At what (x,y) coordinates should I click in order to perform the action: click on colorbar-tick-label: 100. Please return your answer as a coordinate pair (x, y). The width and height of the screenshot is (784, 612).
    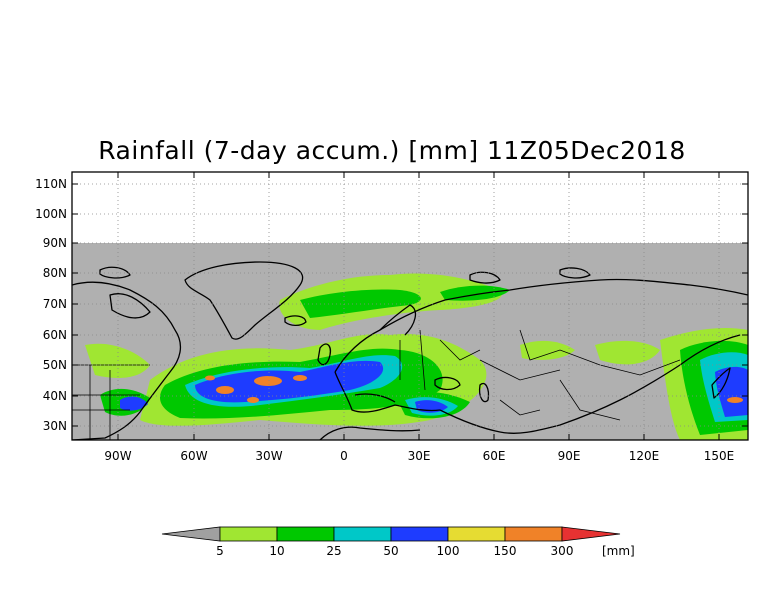
    Looking at the image, I should click on (448, 551).